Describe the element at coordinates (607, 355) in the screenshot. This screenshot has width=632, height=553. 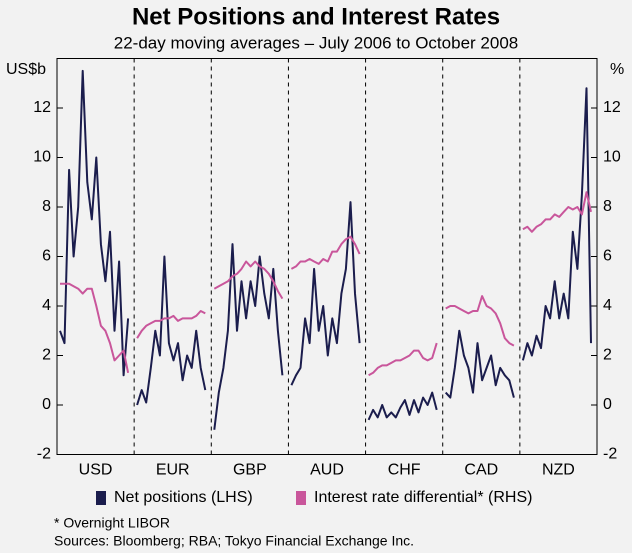
I see `y2-tick-label: 2` at that location.